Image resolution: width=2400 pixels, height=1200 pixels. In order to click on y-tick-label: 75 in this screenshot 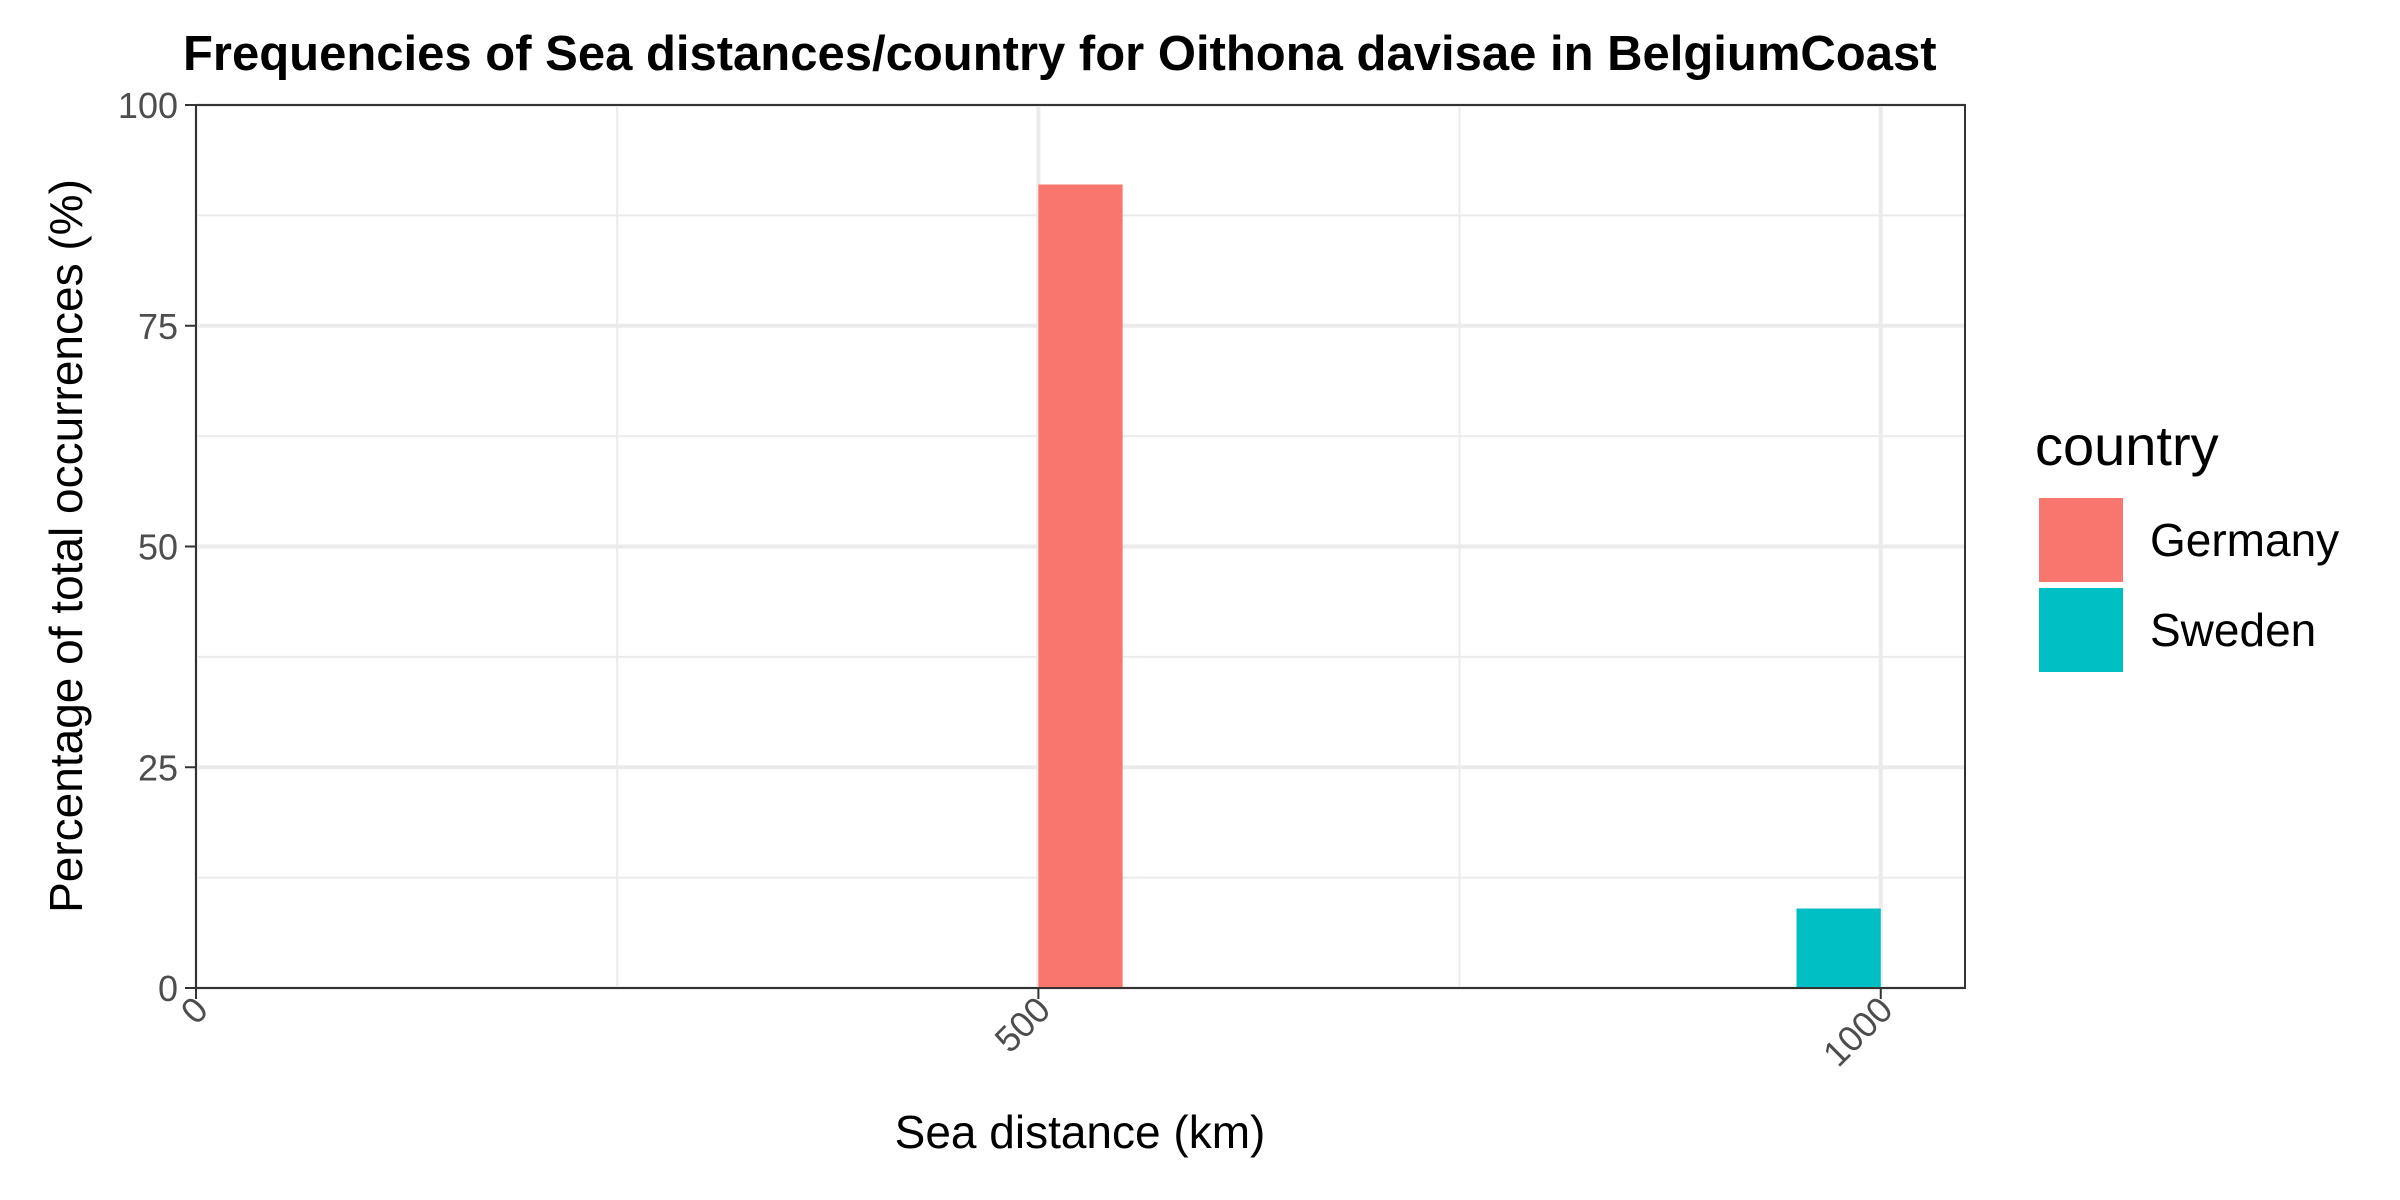, I will do `click(158, 326)`.